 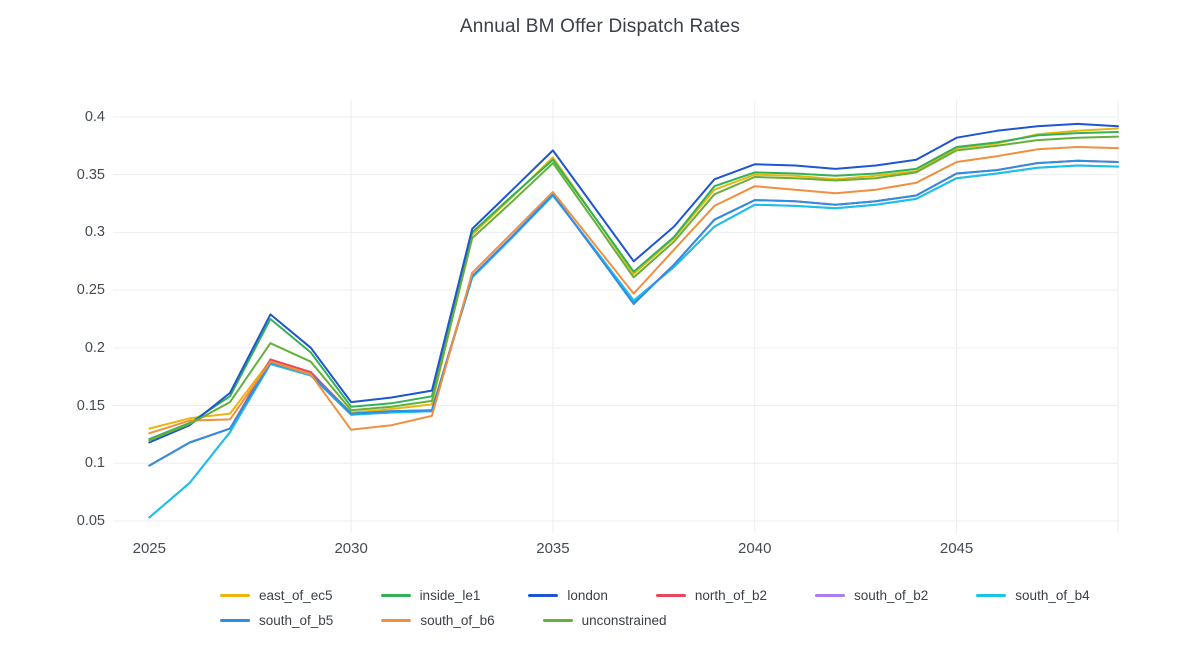 I want to click on y-tick-label: 0.15, so click(x=90, y=405).